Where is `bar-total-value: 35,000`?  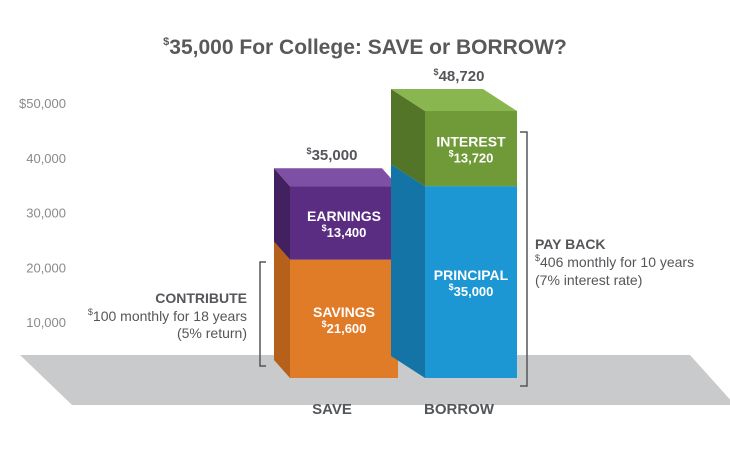
bar-total-value: 35,000 is located at coordinates (335, 155).